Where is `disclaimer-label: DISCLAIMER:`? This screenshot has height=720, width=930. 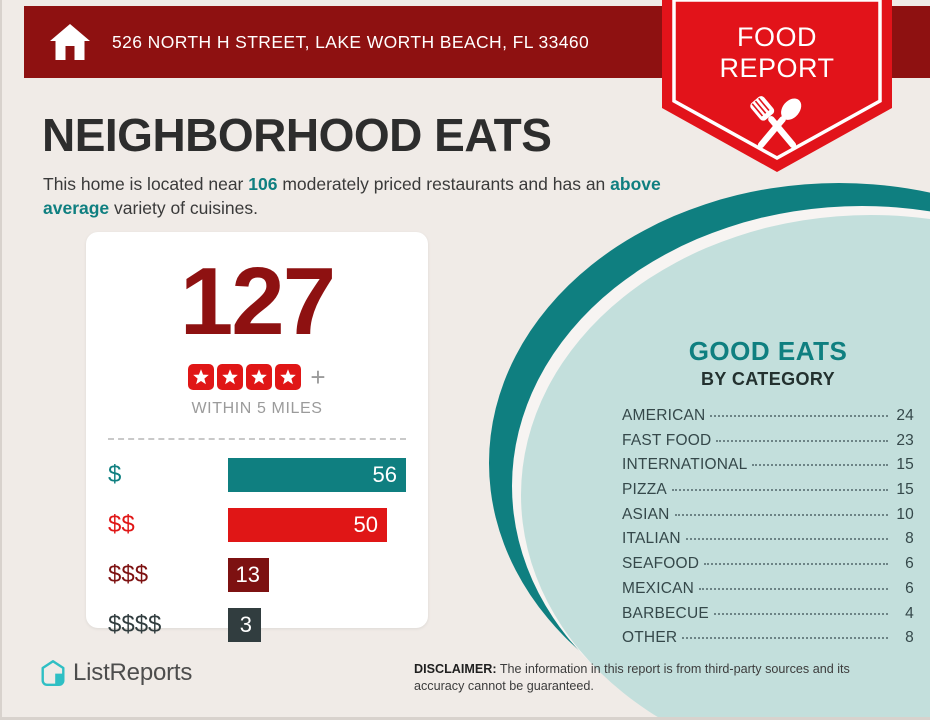 disclaimer-label: DISCLAIMER: is located at coordinates (455, 669).